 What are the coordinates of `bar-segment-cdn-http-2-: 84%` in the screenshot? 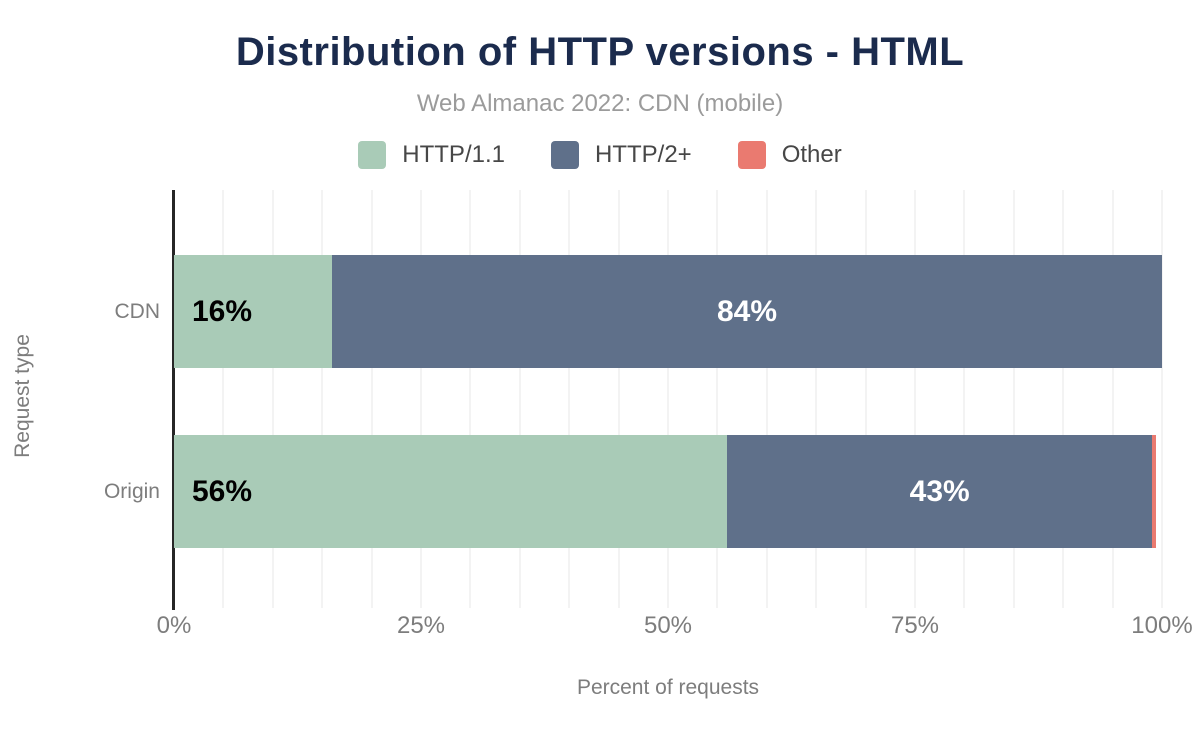 It's located at (747, 311).